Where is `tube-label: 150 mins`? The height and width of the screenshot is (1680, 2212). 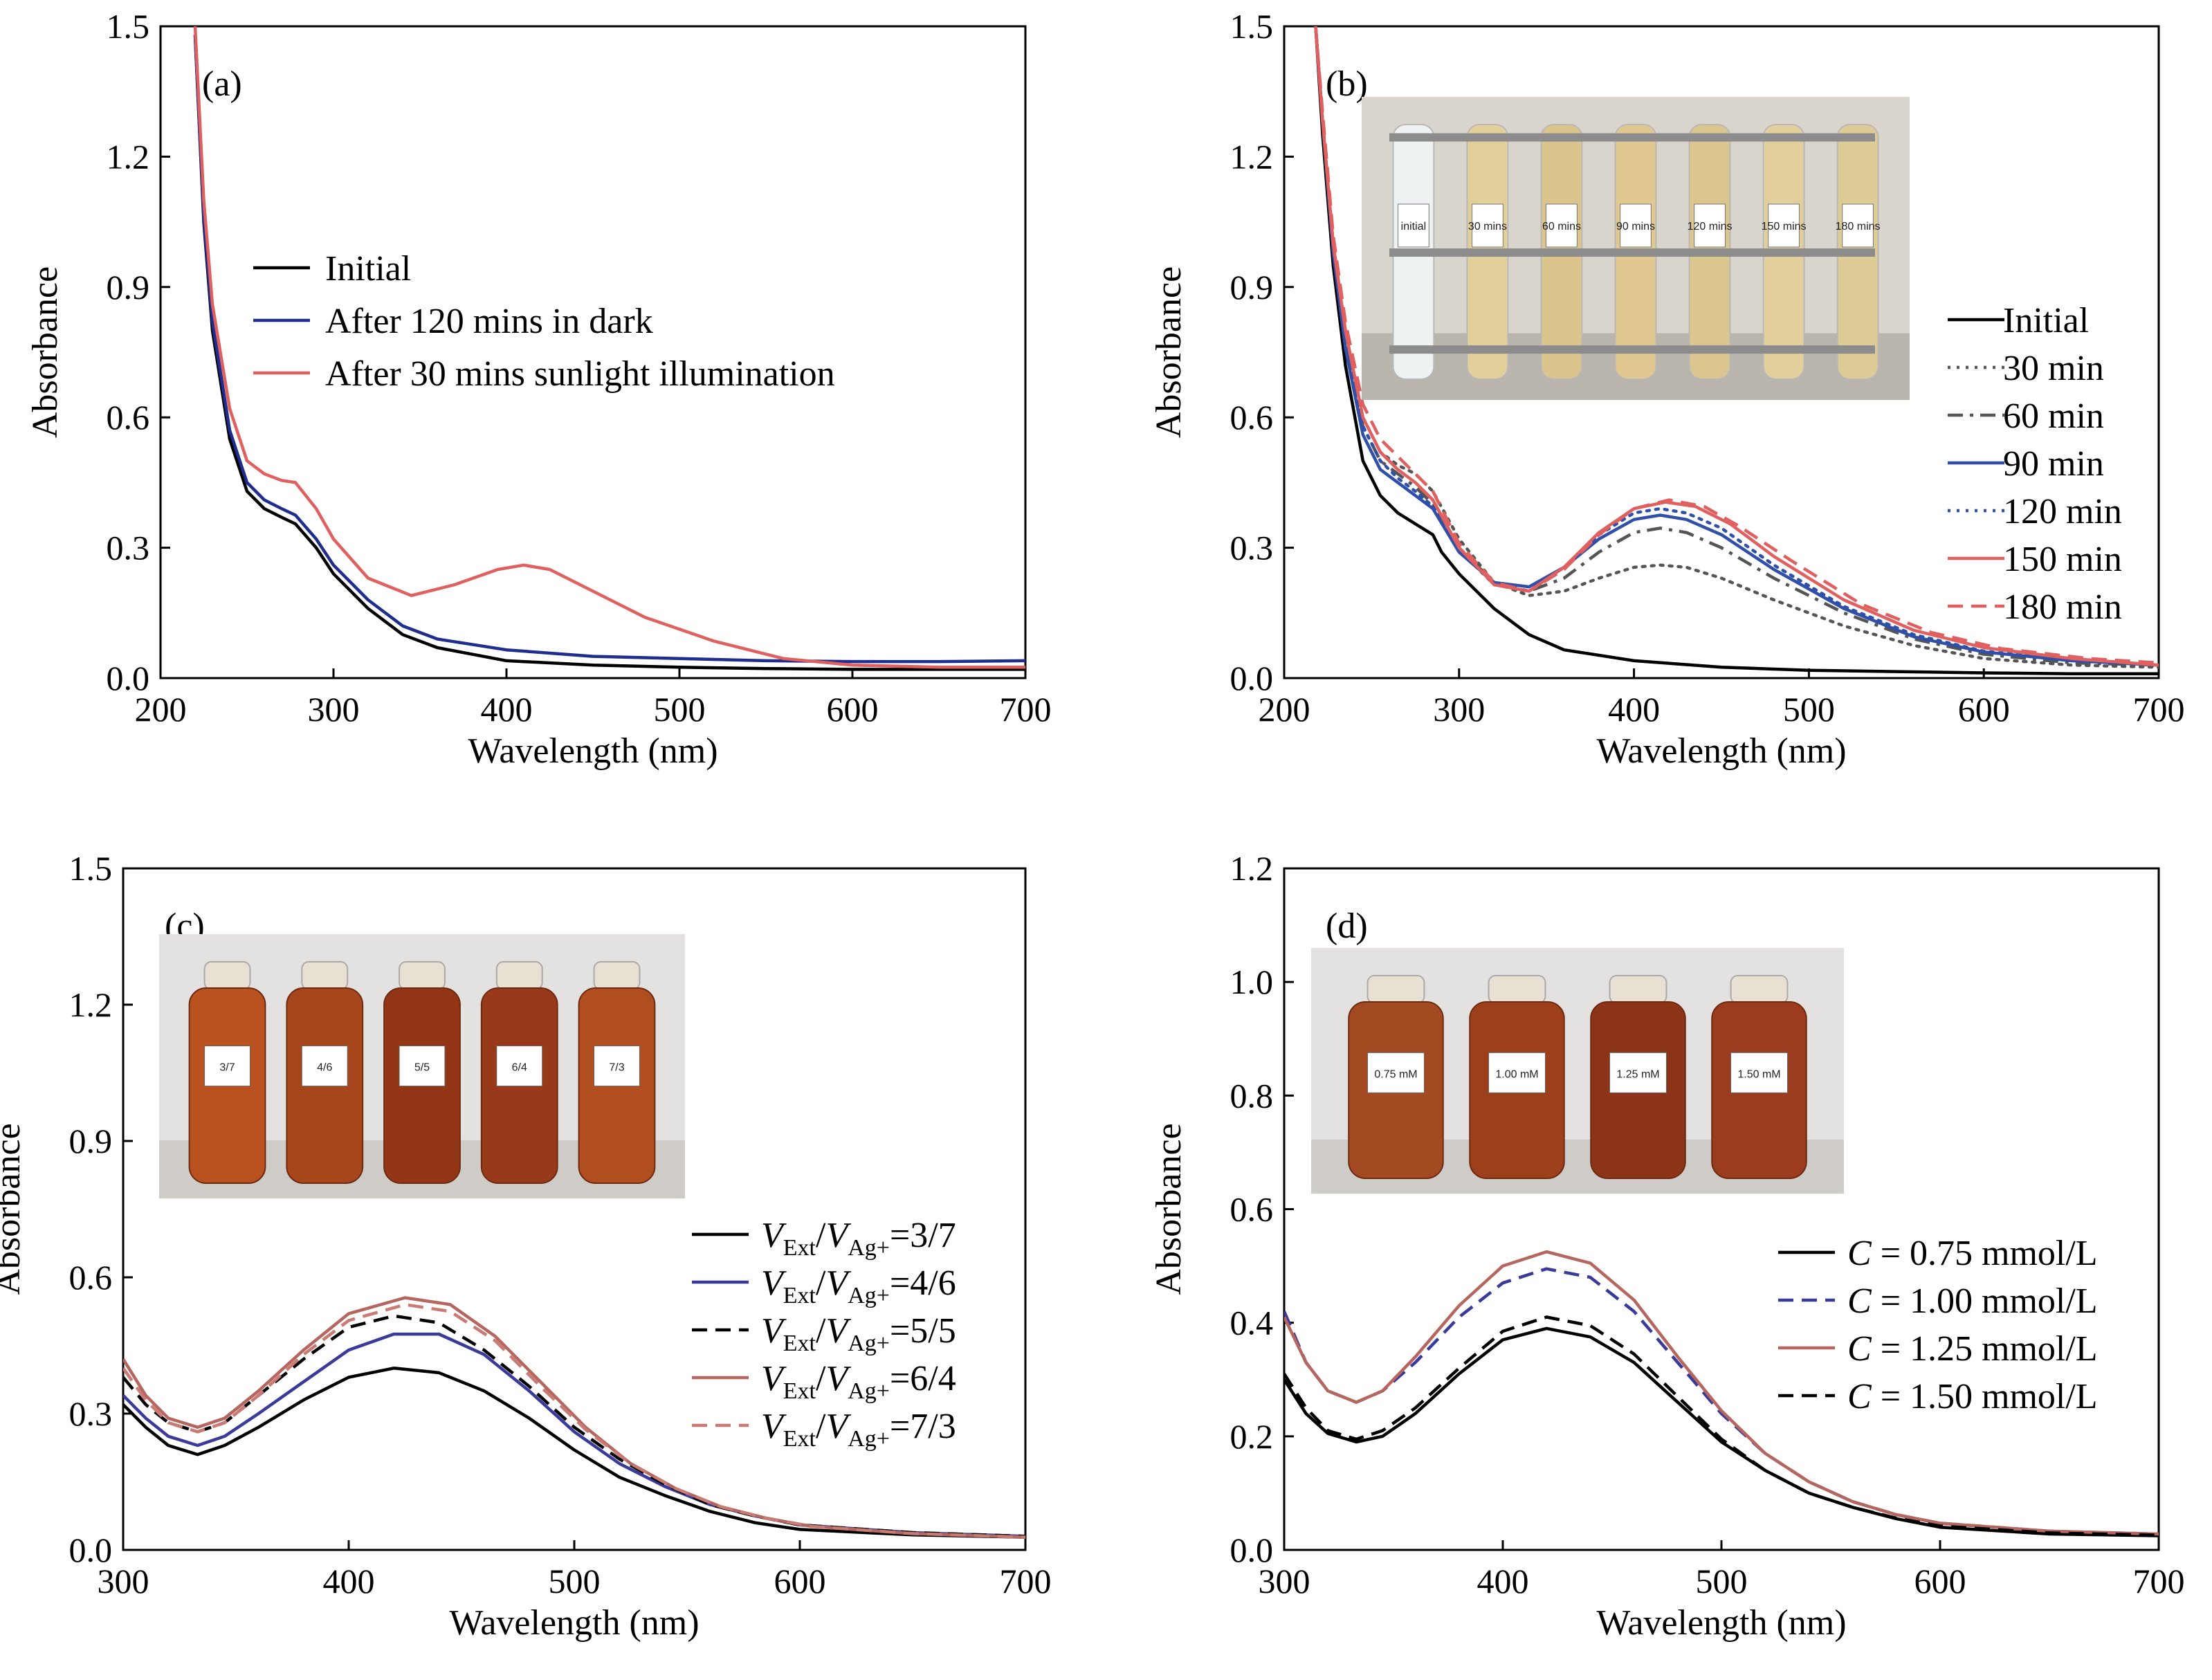
tube-label: 150 mins is located at coordinates (1784, 227).